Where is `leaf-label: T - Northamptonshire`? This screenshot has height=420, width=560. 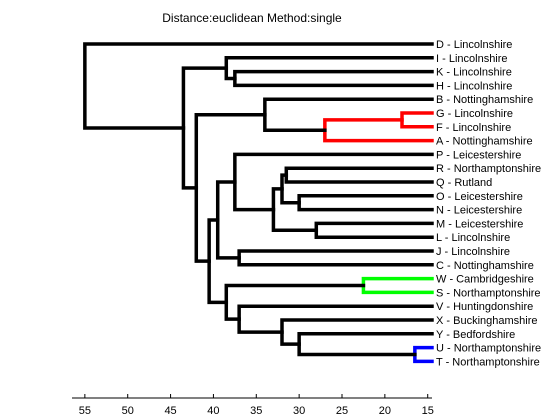
leaf-label: T - Northamptonshire is located at coordinates (488, 362).